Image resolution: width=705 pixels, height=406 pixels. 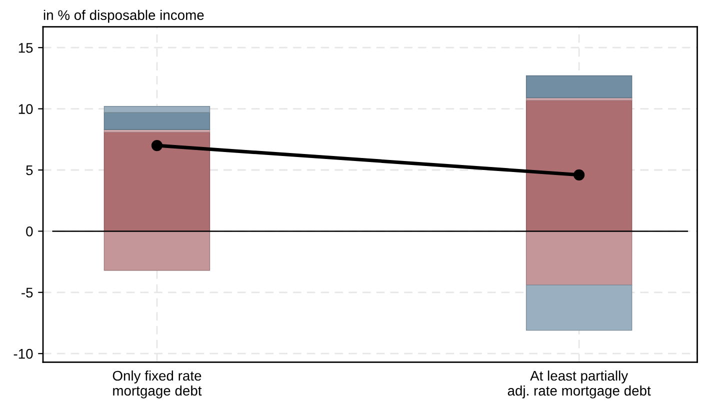 What do you see at coordinates (23, 353) in the screenshot?
I see `y-tick-label: -10` at bounding box center [23, 353].